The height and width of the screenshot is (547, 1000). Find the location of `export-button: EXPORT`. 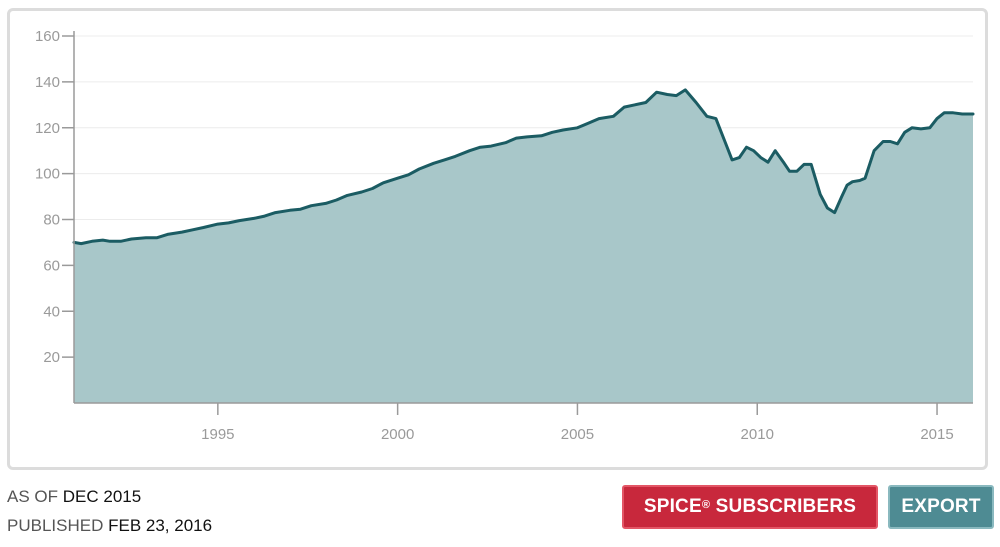

export-button: EXPORT is located at coordinates (941, 507).